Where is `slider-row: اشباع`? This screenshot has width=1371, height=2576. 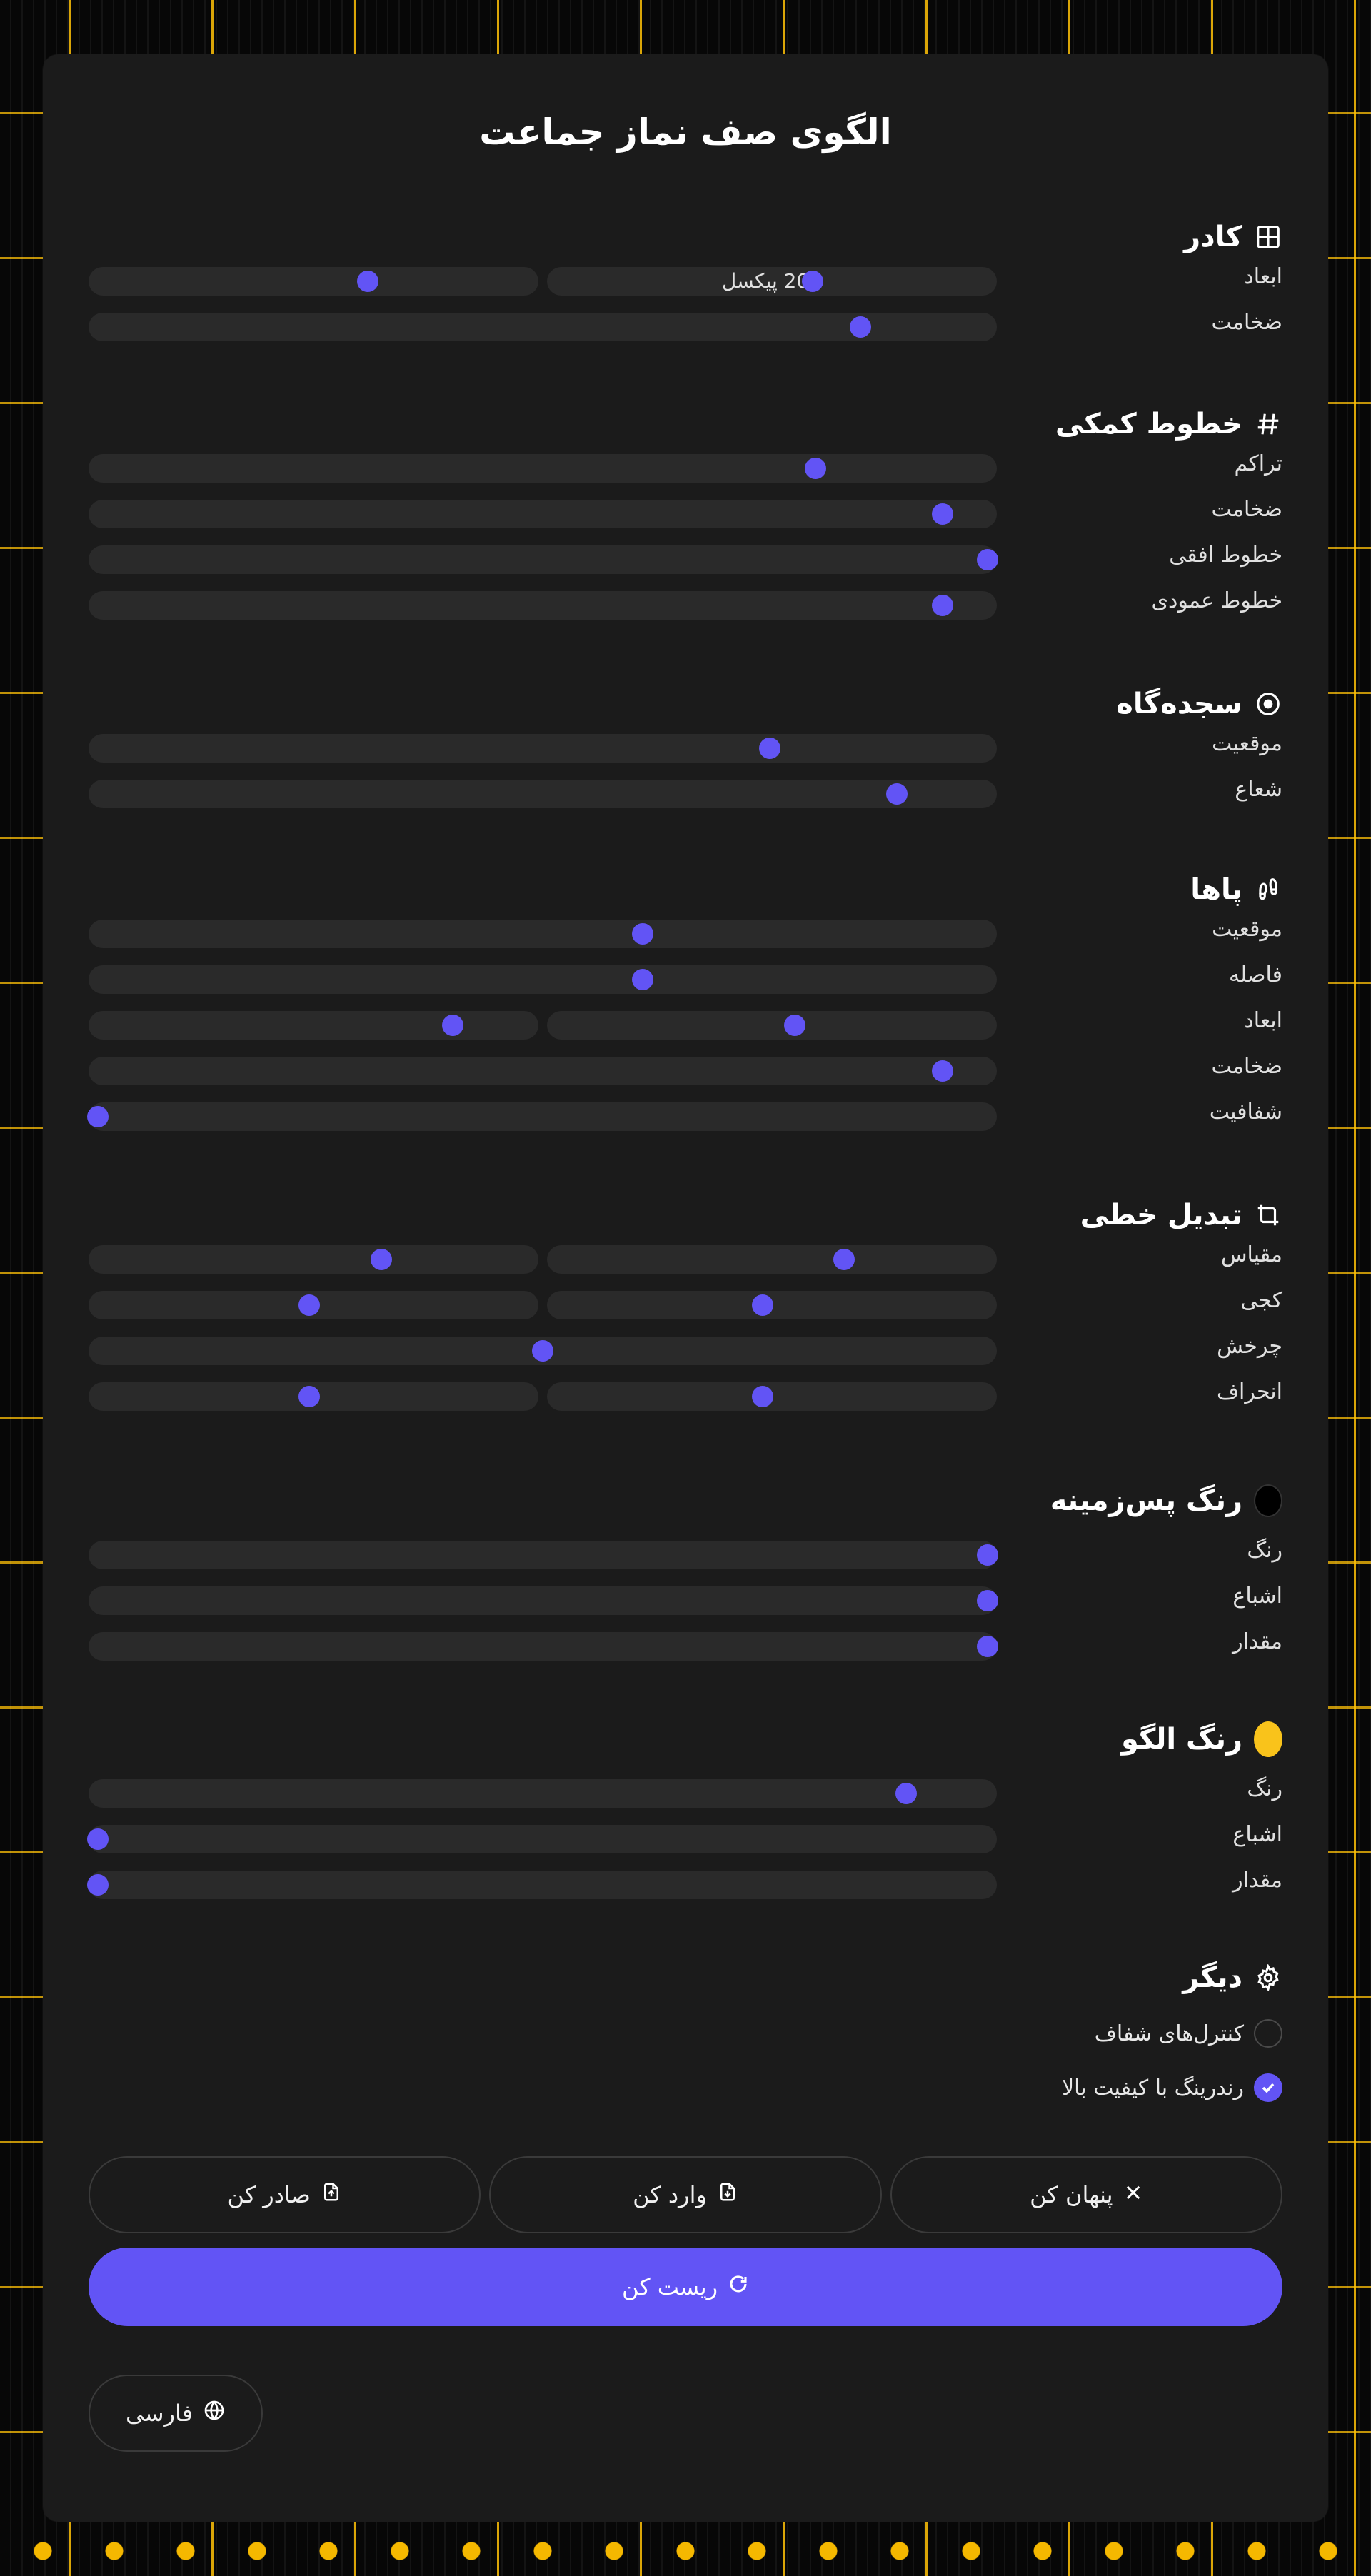
slider-row: اشباع is located at coordinates (684, 1839).